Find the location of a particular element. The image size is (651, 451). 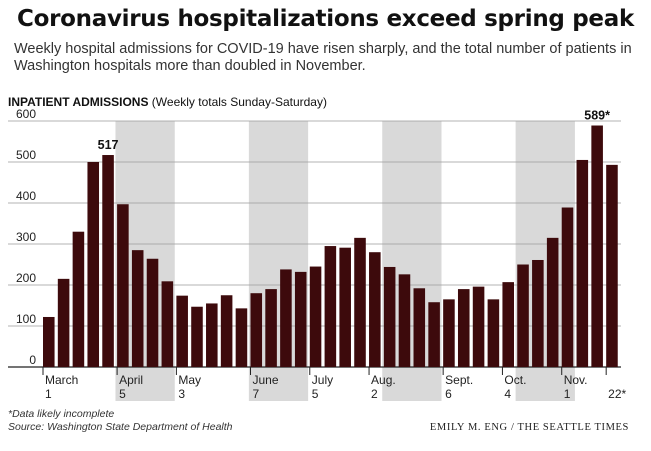

x-day-label: 6 is located at coordinates (448, 394).